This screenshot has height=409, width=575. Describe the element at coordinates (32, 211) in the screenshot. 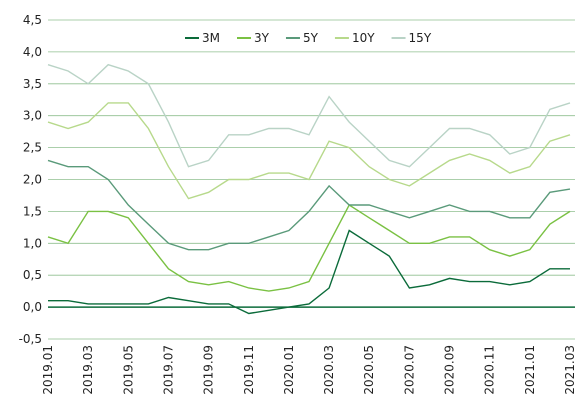

I see `y-tick-label: 1,5` at that location.